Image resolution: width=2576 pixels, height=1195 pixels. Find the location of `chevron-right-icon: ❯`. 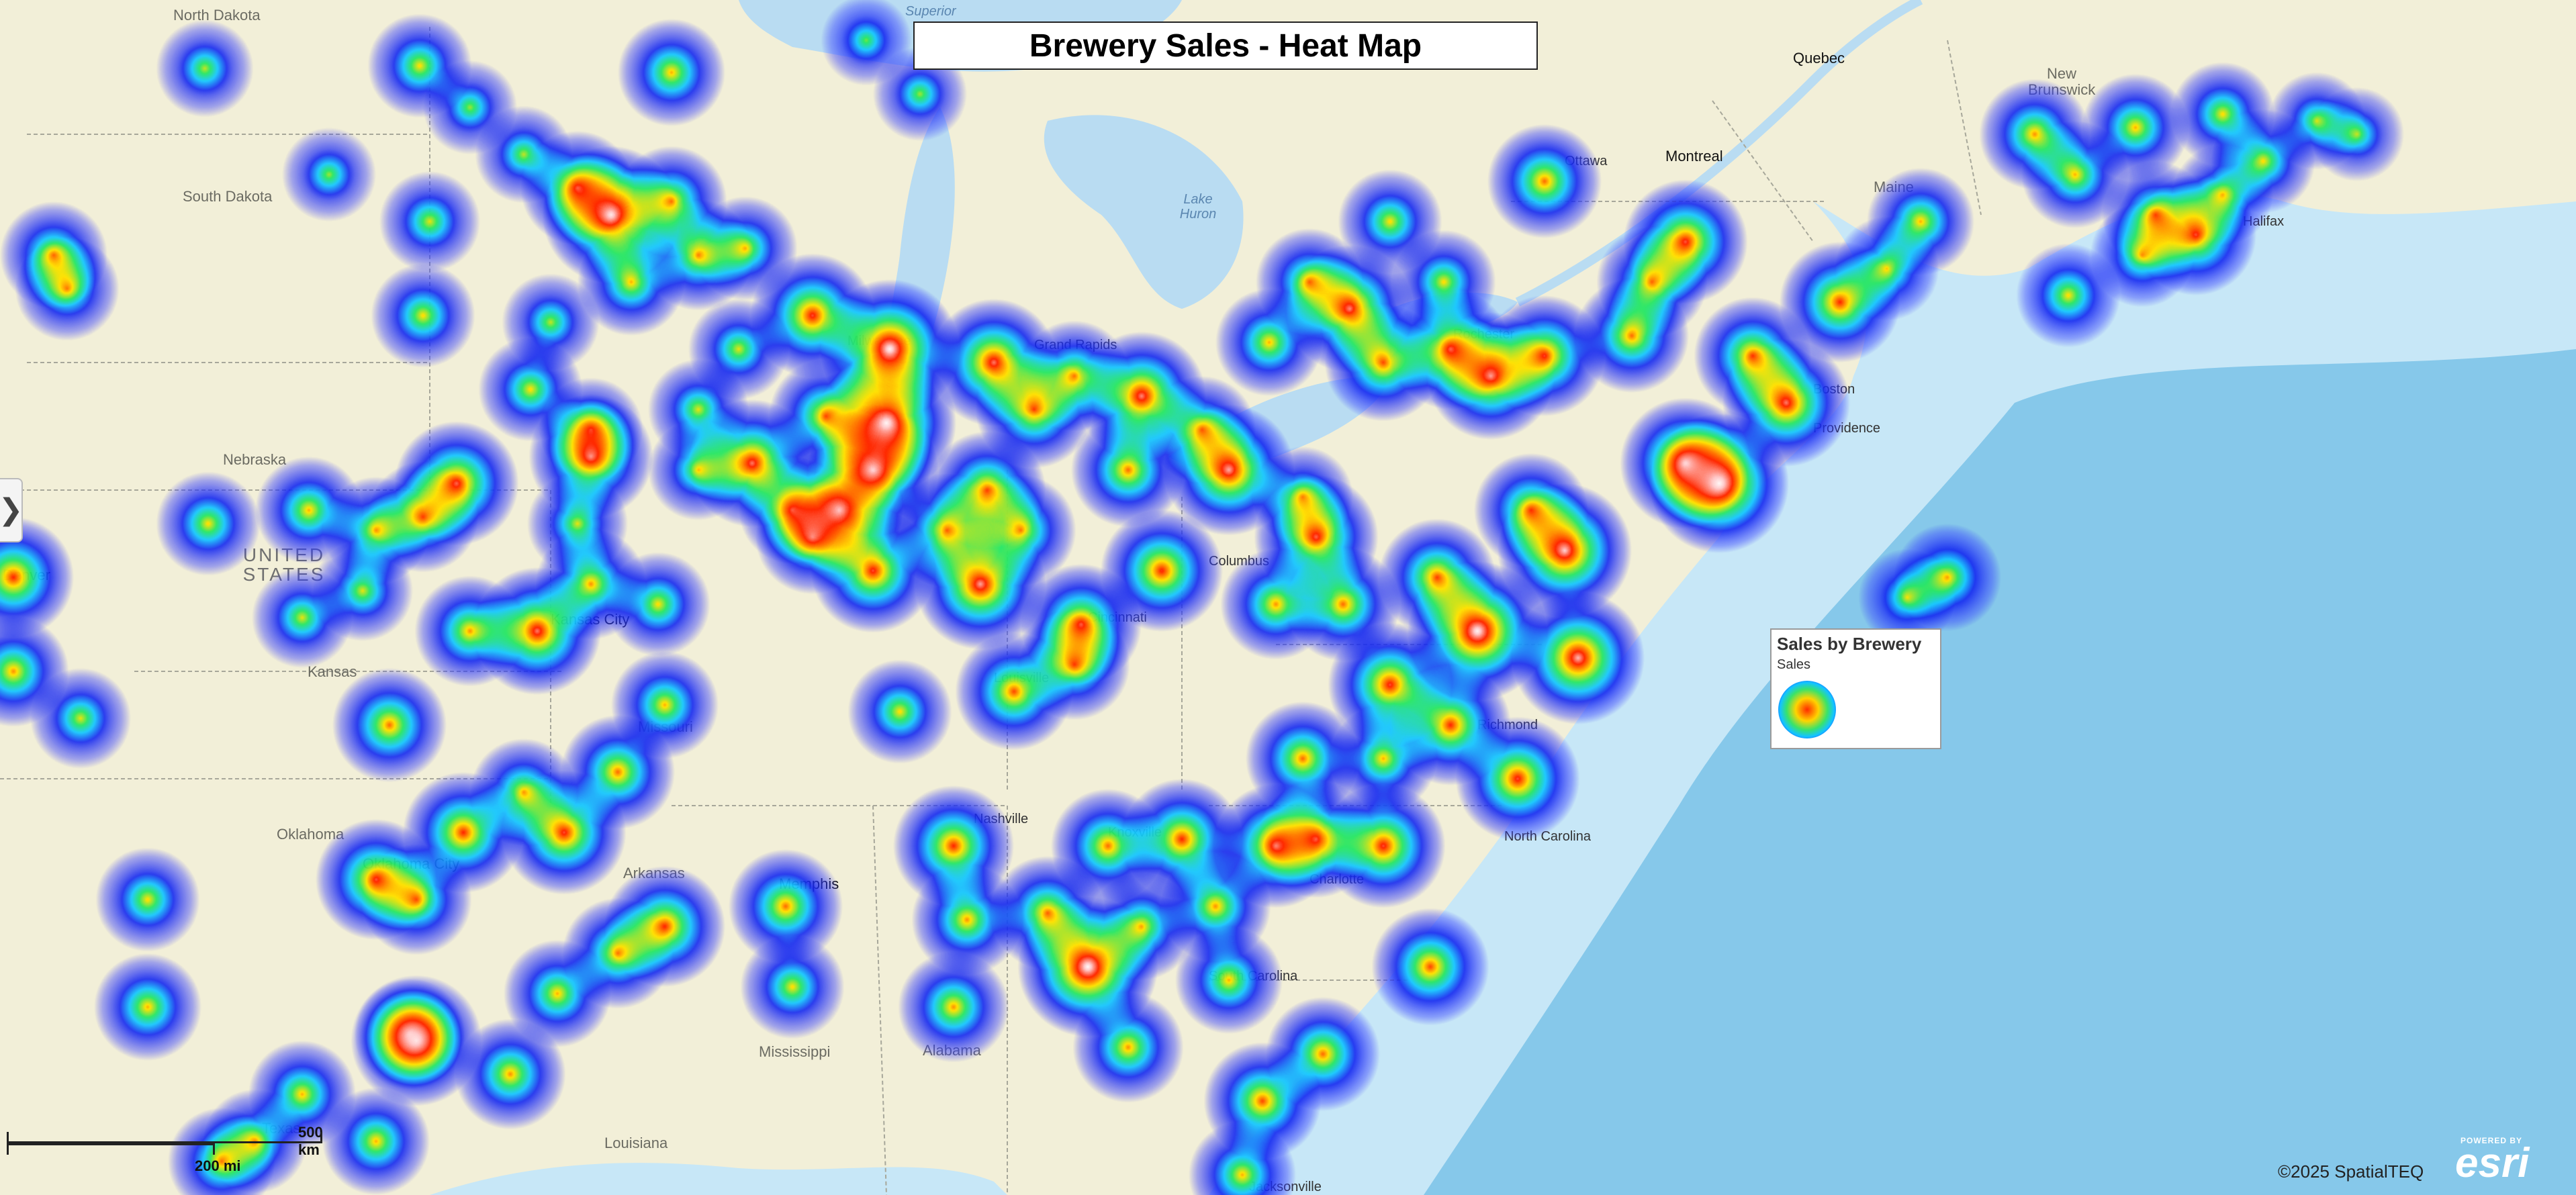

chevron-right-icon: ❯ is located at coordinates (12, 509).